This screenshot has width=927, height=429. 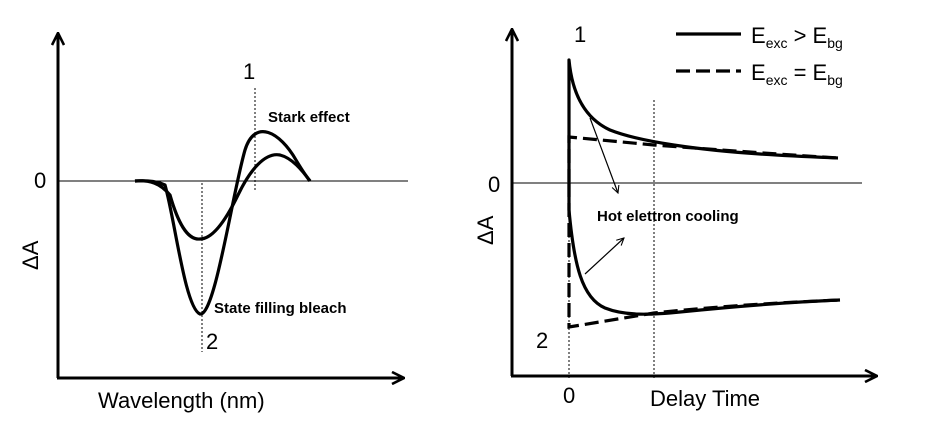 What do you see at coordinates (668, 216) in the screenshot?
I see `hot-electron-cooling-annotation: Hot elettron cooling` at bounding box center [668, 216].